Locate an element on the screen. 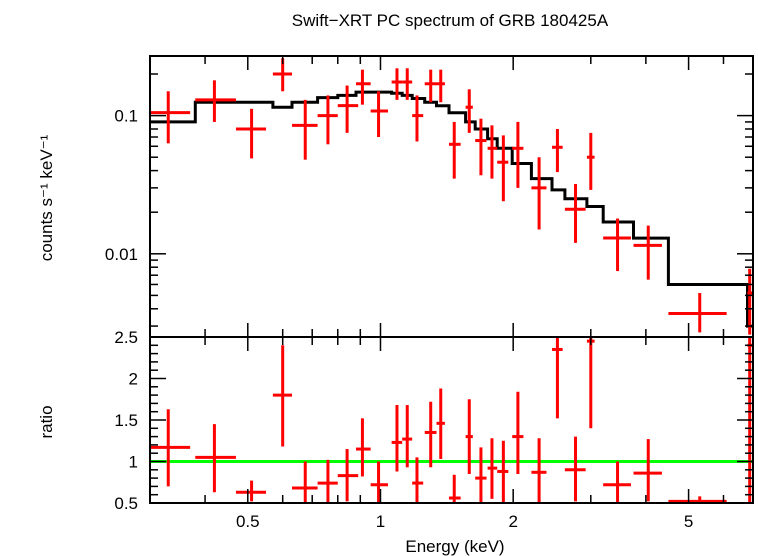 The width and height of the screenshot is (758, 556). y-tick-label: 1 is located at coordinates (133, 462).